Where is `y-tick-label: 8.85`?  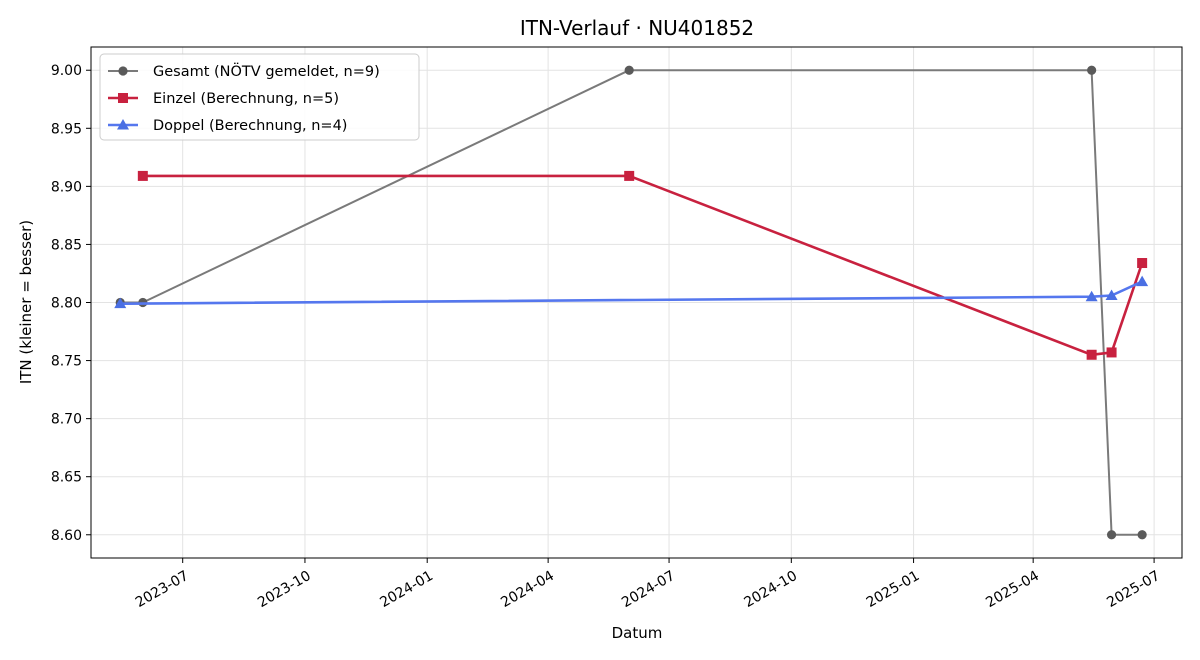
y-tick-label: 8.85 is located at coordinates (66, 245).